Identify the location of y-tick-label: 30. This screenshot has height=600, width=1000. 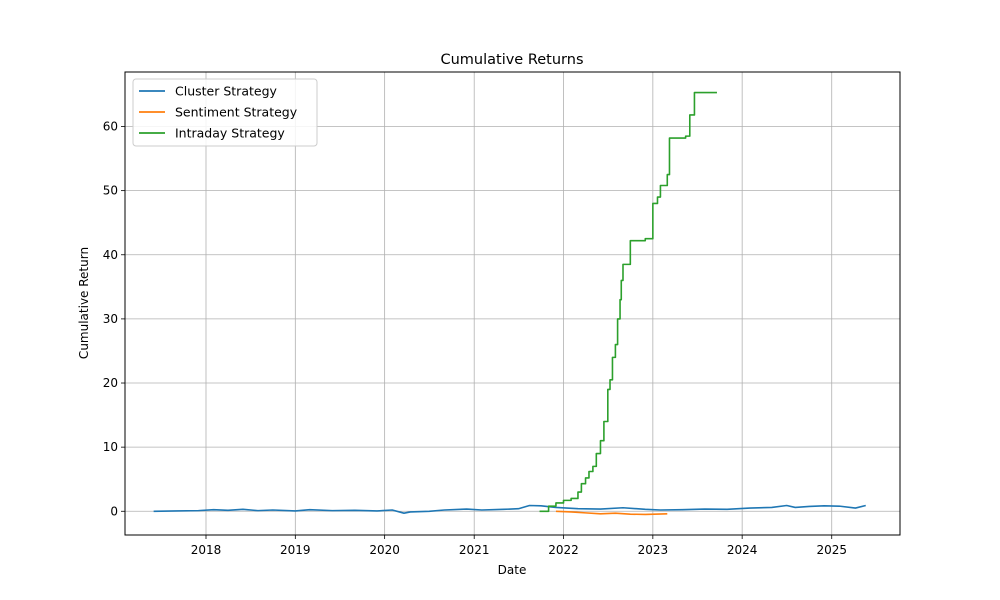
(110, 319).